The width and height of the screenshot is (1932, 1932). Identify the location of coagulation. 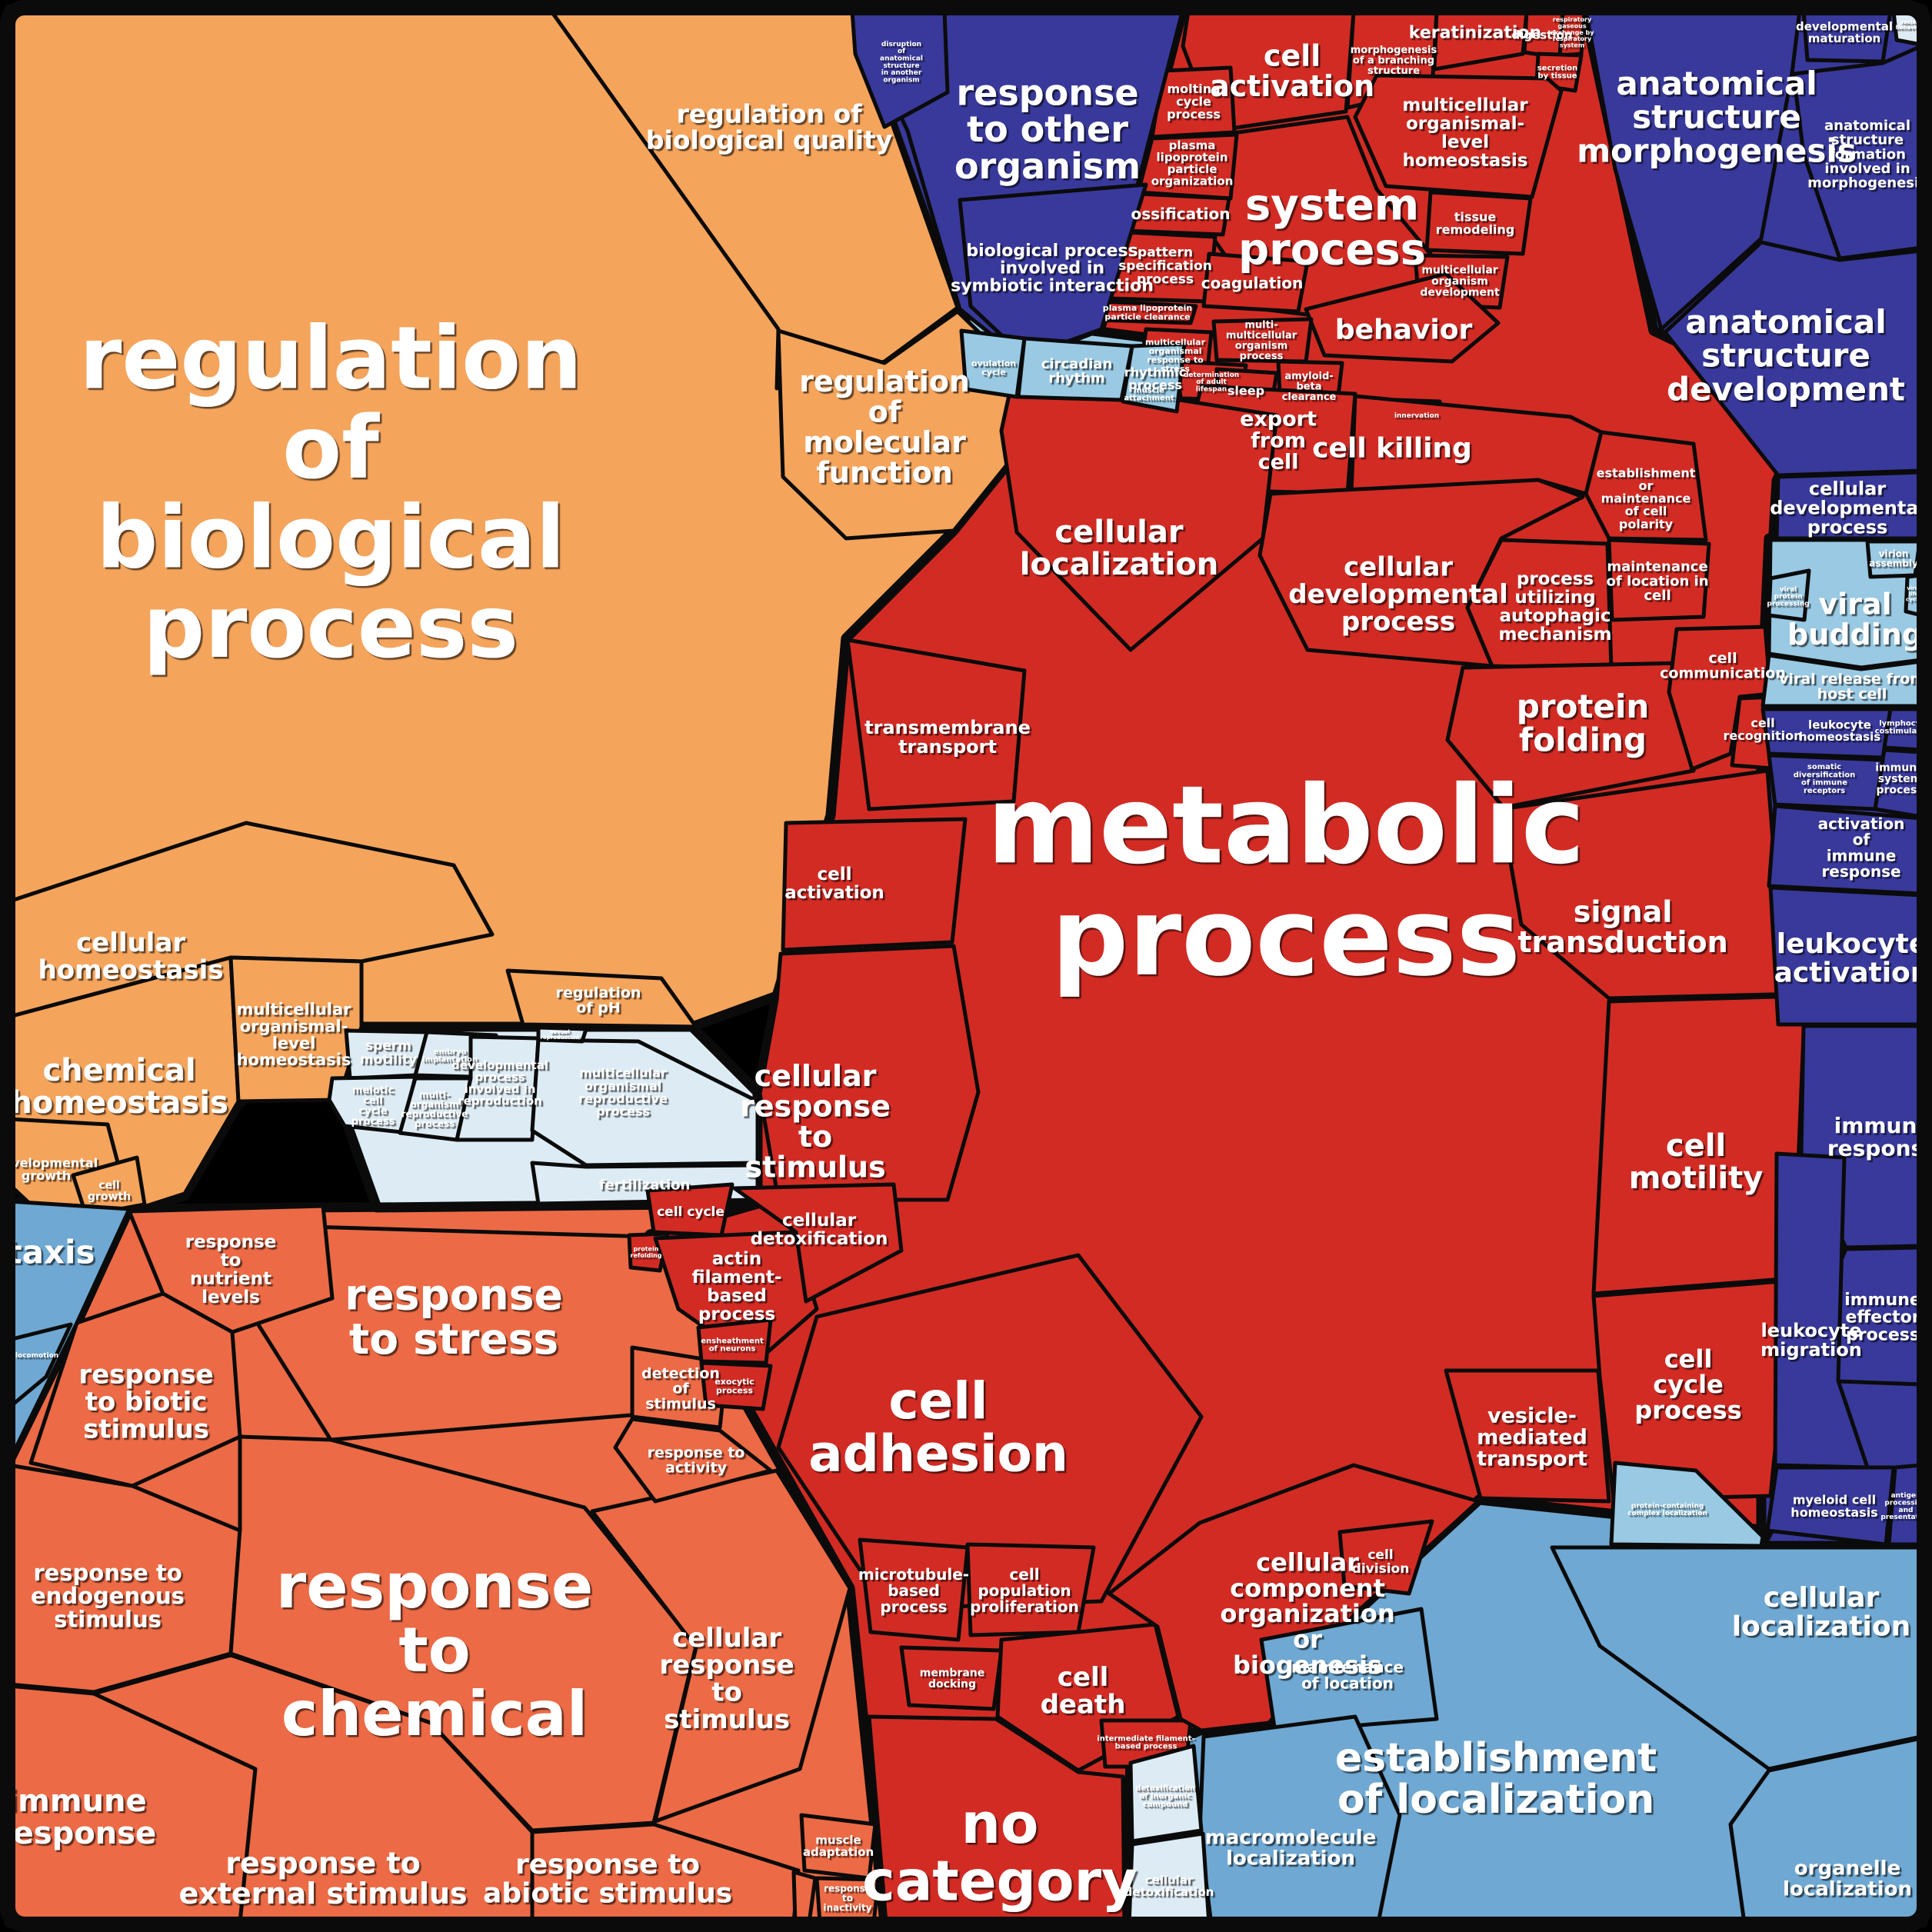
(1255, 282).